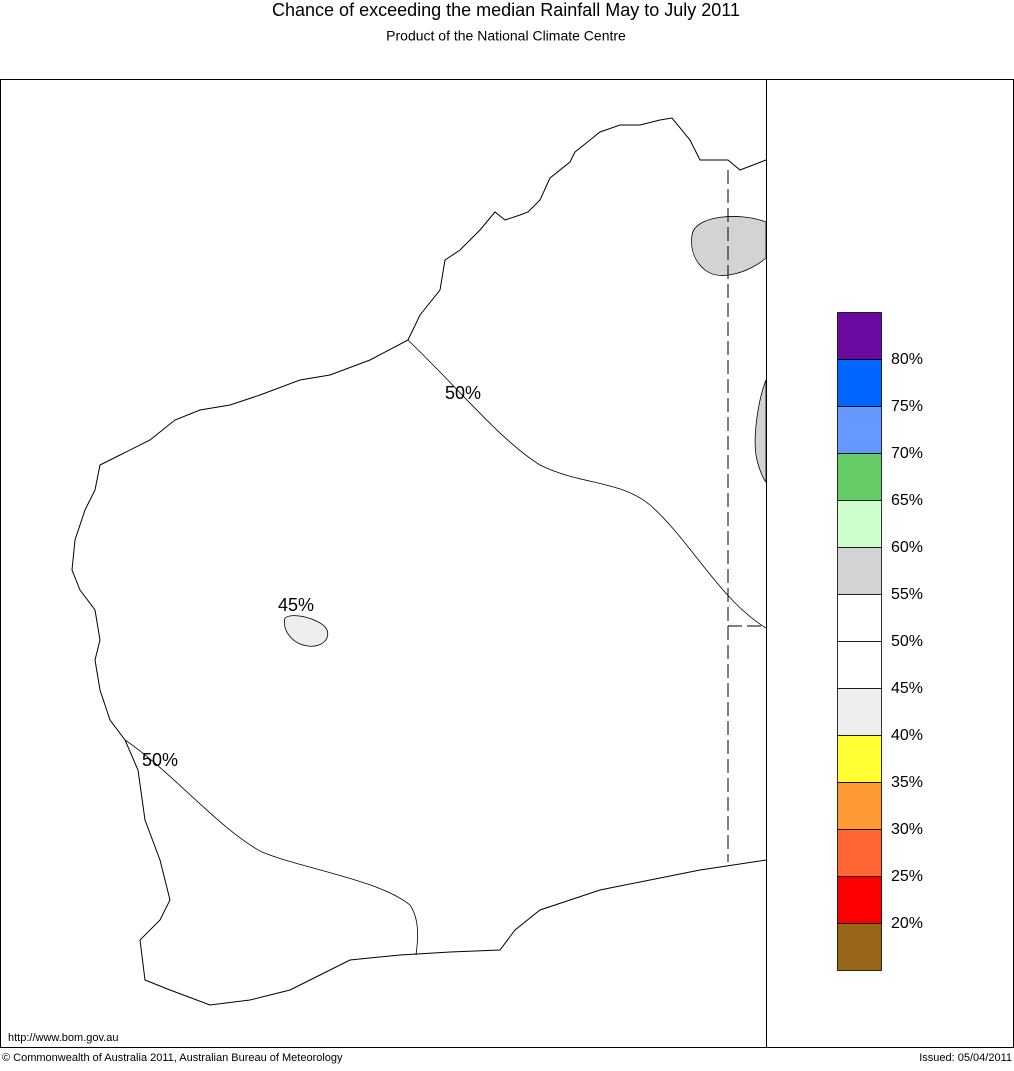 This screenshot has width=1014, height=1071. I want to click on state-border, so click(746, 516).